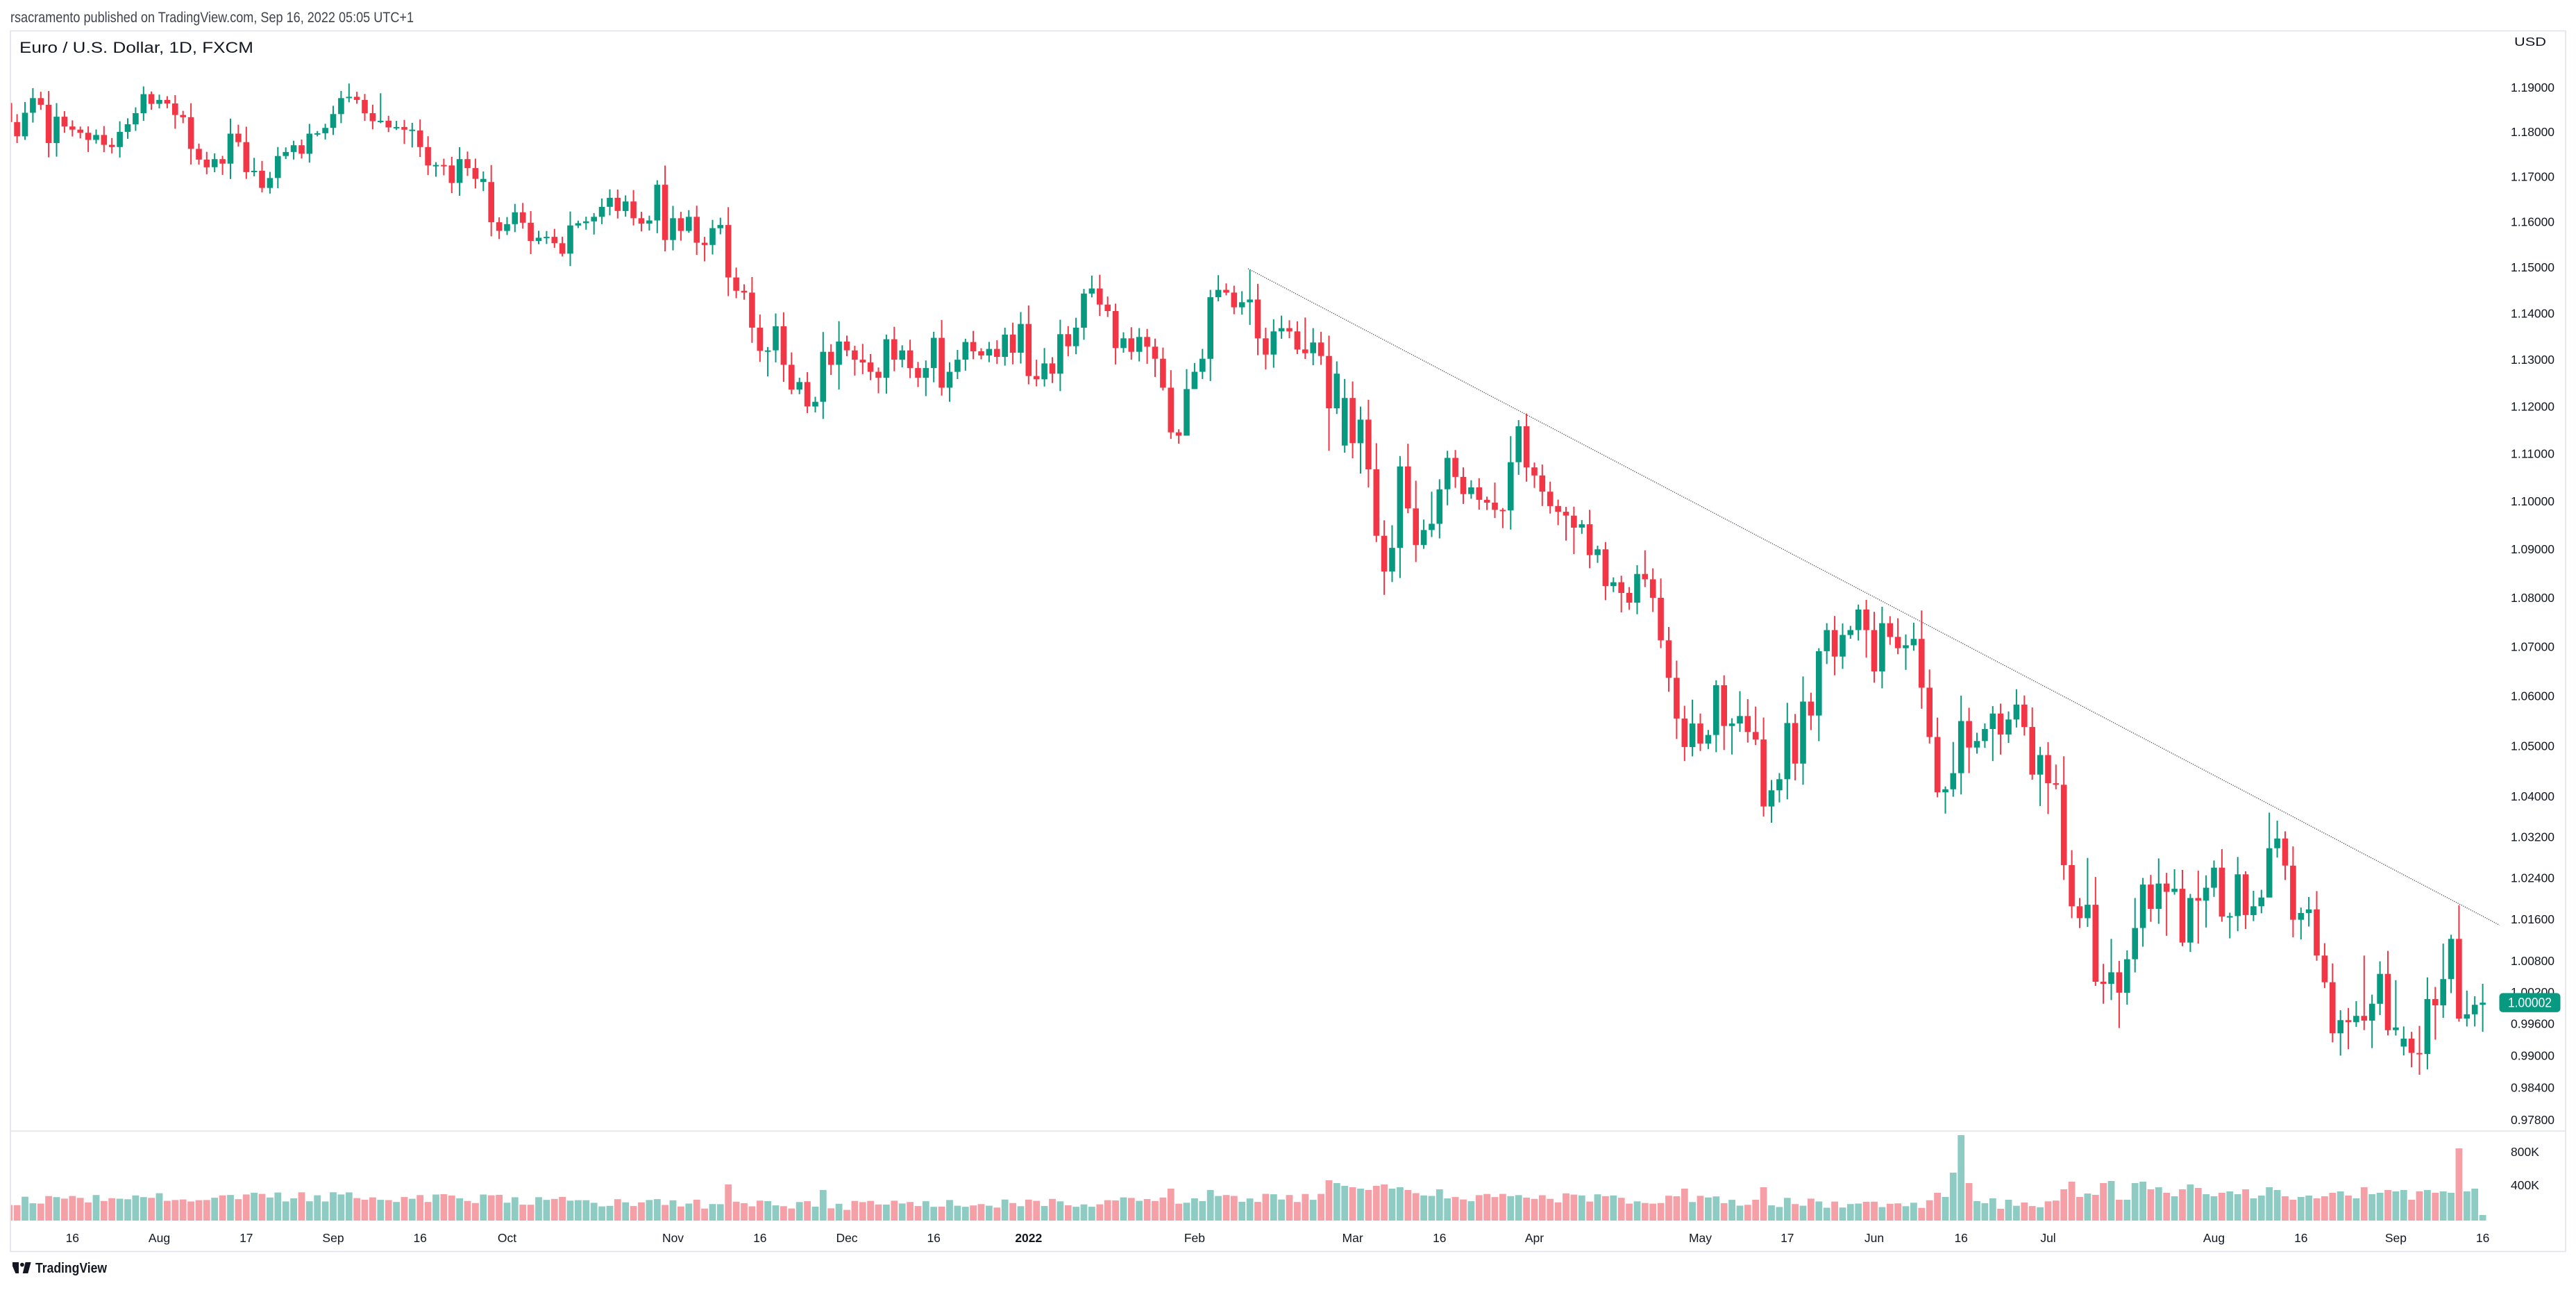 The width and height of the screenshot is (2576, 1290). I want to click on svg-text: 1.05000, so click(2532, 746).